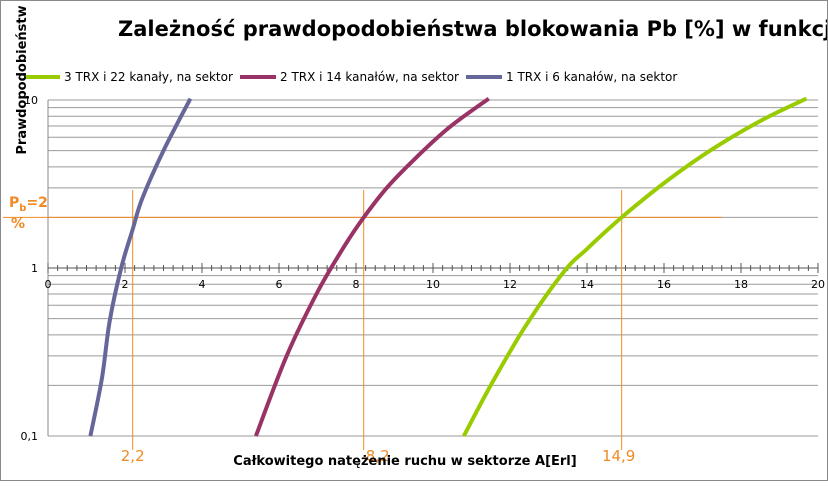 This screenshot has height=486, width=828. Describe the element at coordinates (510, 284) in the screenshot. I see `x-tick-label: 12` at that location.